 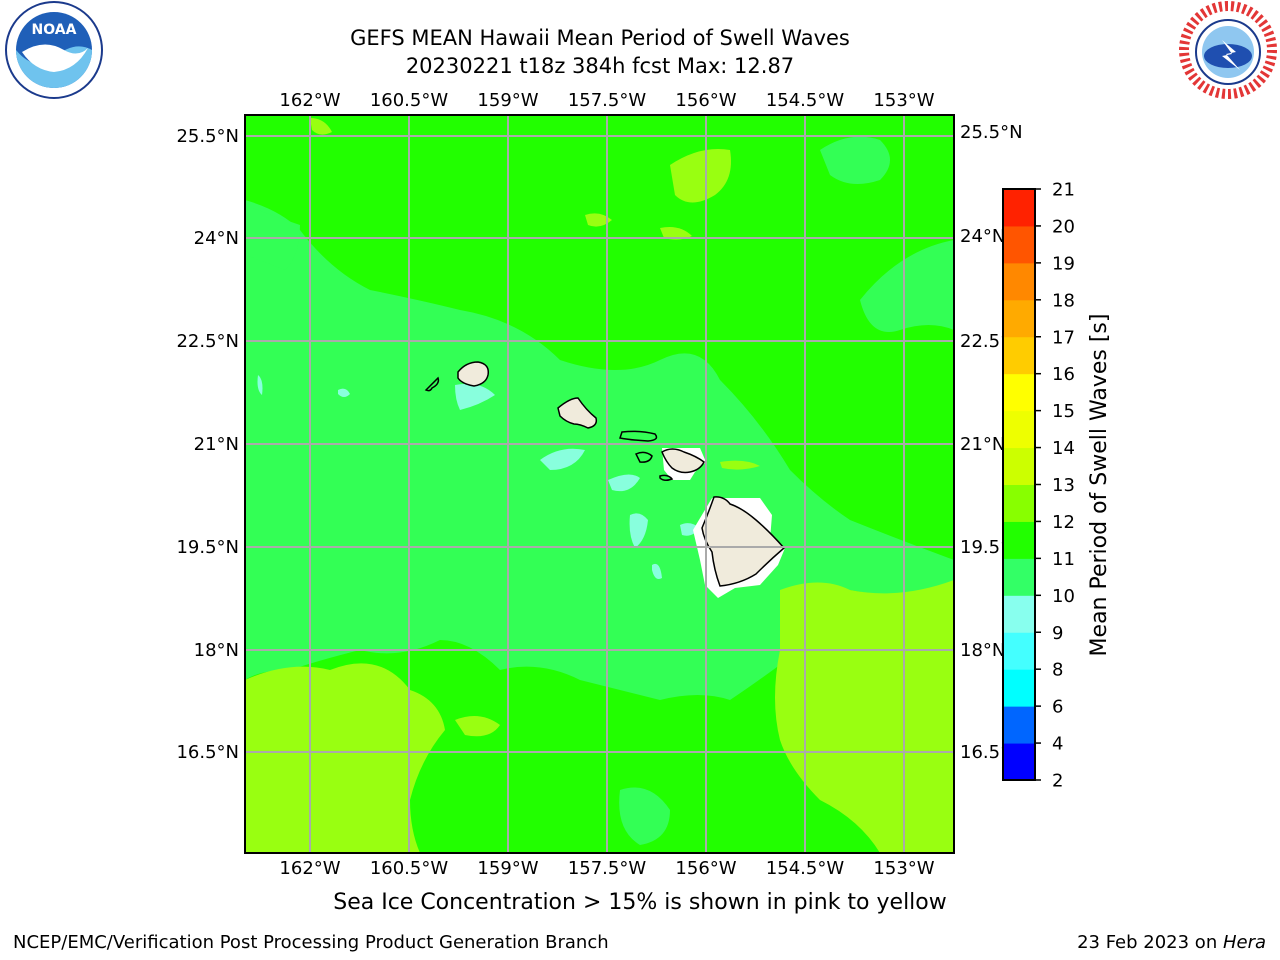 I want to click on land-oahu, so click(x=577, y=413).